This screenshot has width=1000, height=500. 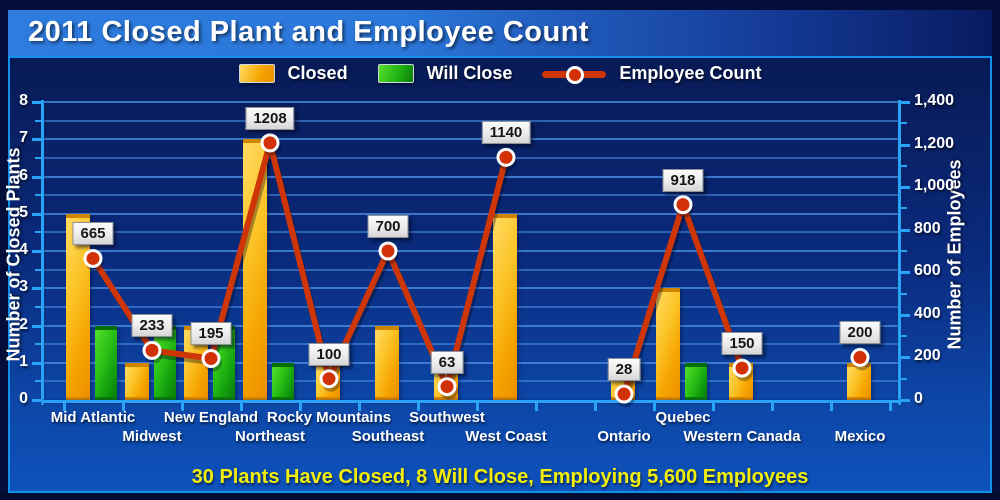 I want to click on data-label: 1208, so click(x=270, y=118).